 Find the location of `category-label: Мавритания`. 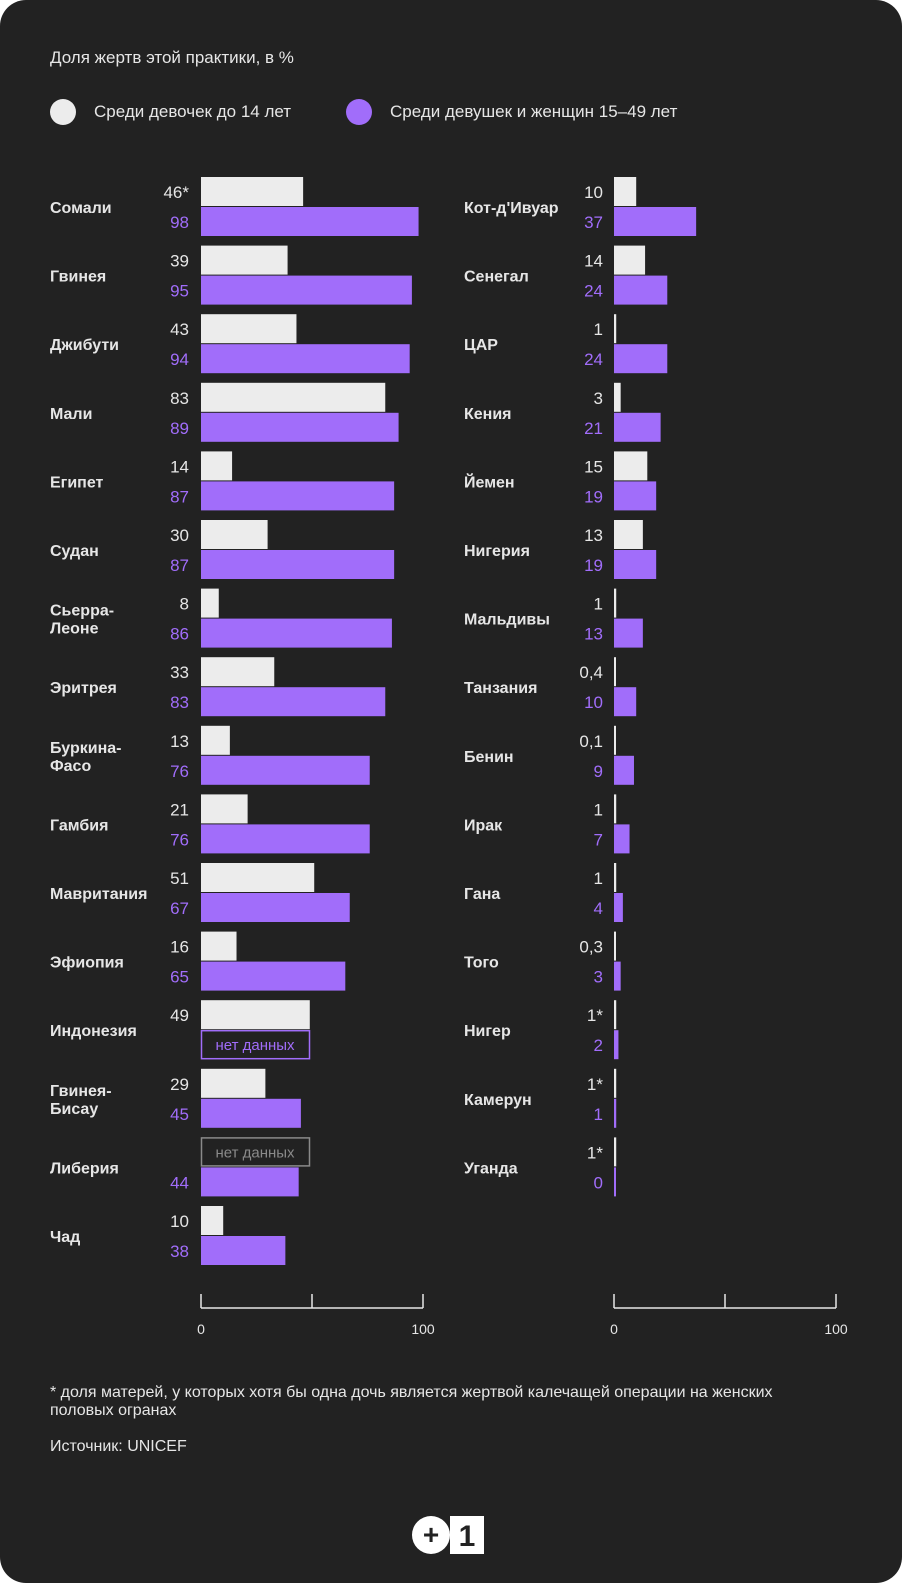

category-label: Мавритания is located at coordinates (98, 894).